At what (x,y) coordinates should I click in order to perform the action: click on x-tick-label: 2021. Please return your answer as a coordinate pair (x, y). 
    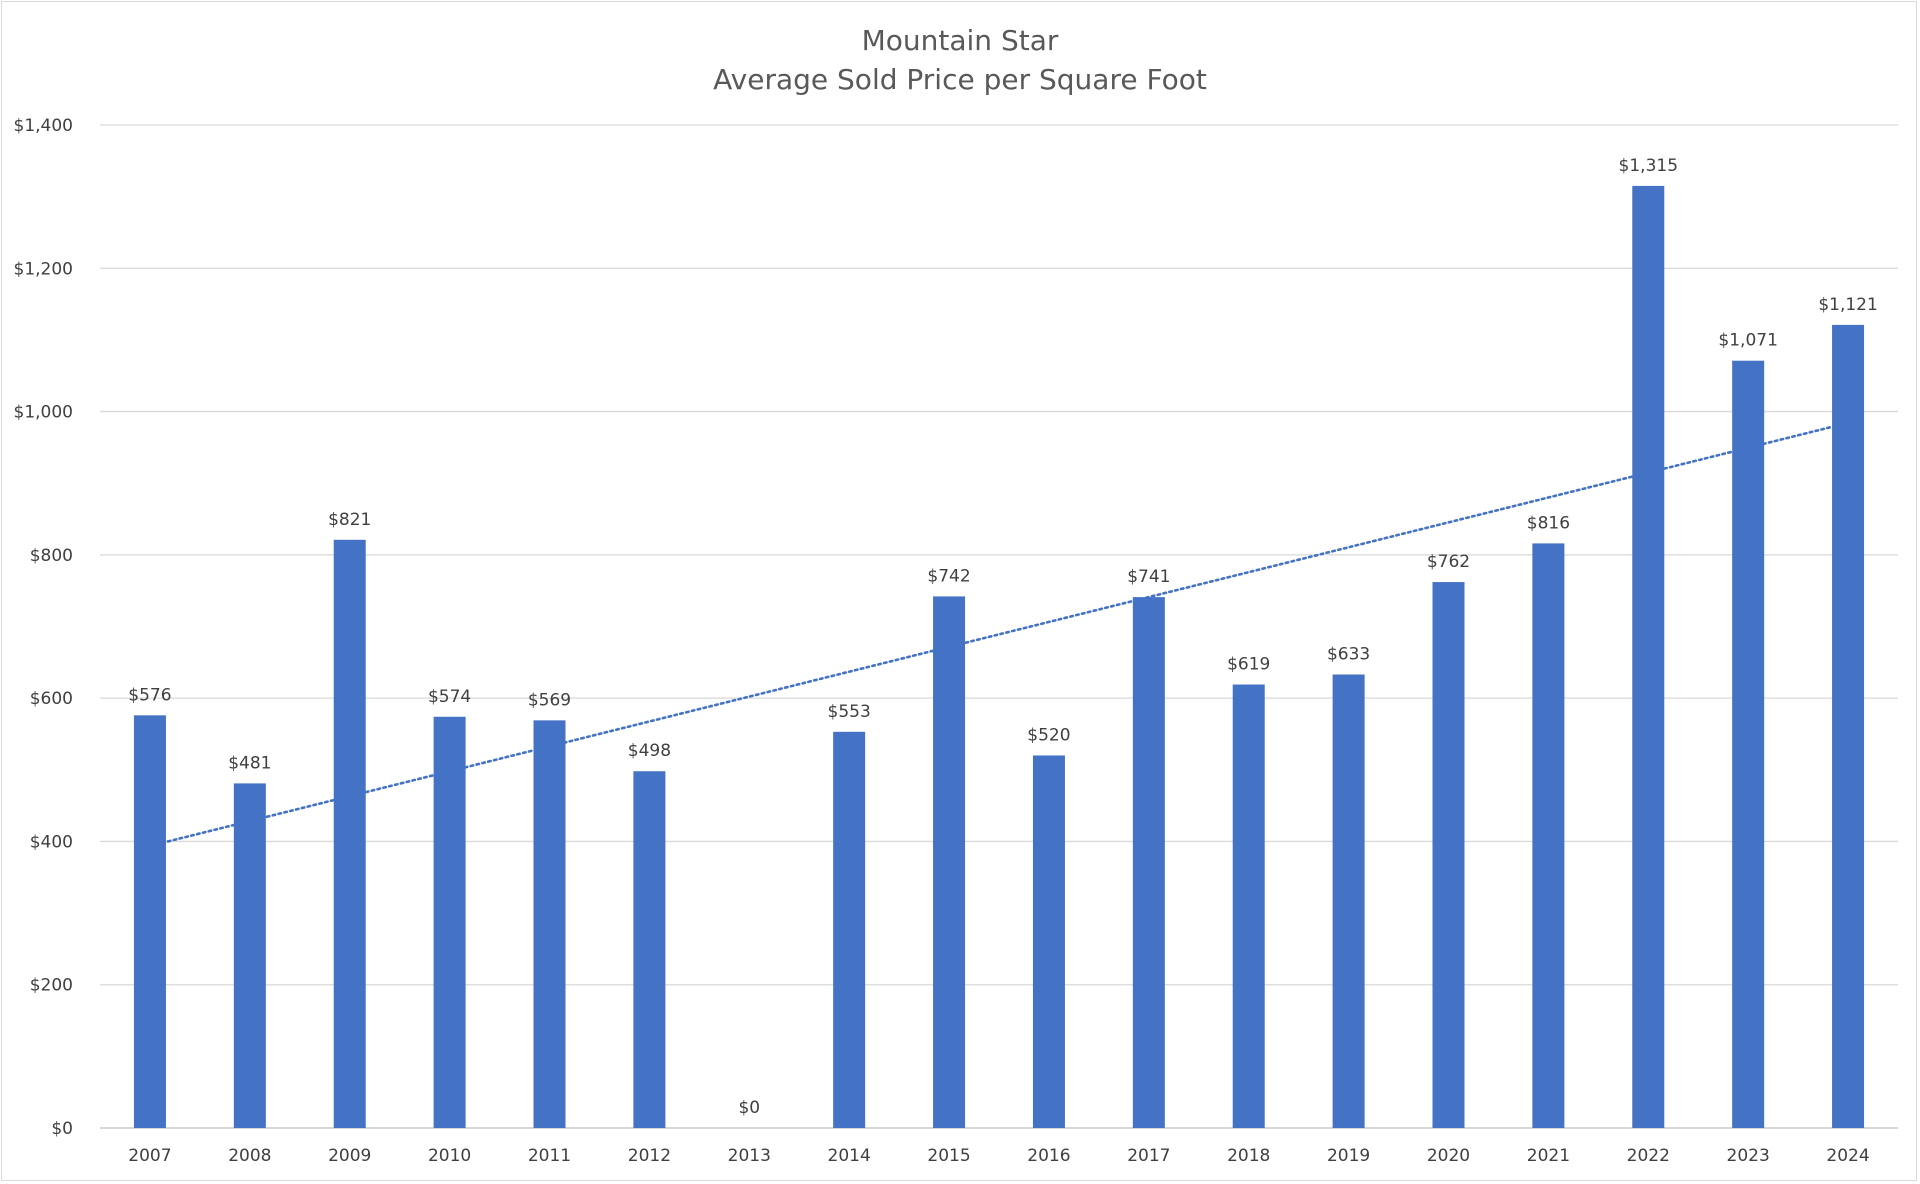
    Looking at the image, I should click on (1548, 1156).